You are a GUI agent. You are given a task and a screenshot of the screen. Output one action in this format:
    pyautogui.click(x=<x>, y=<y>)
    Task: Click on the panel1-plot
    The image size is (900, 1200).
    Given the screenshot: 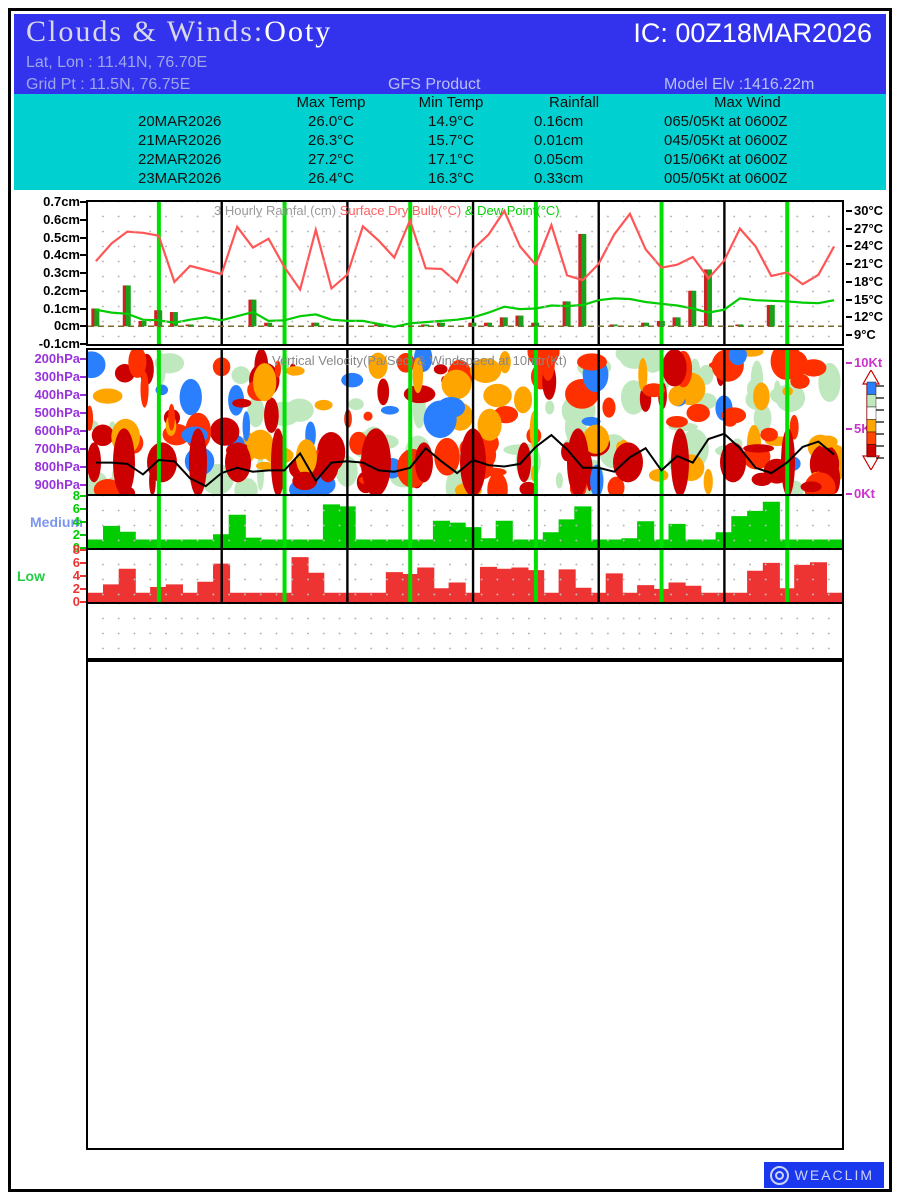 What is the action you would take?
    pyautogui.click(x=465, y=273)
    